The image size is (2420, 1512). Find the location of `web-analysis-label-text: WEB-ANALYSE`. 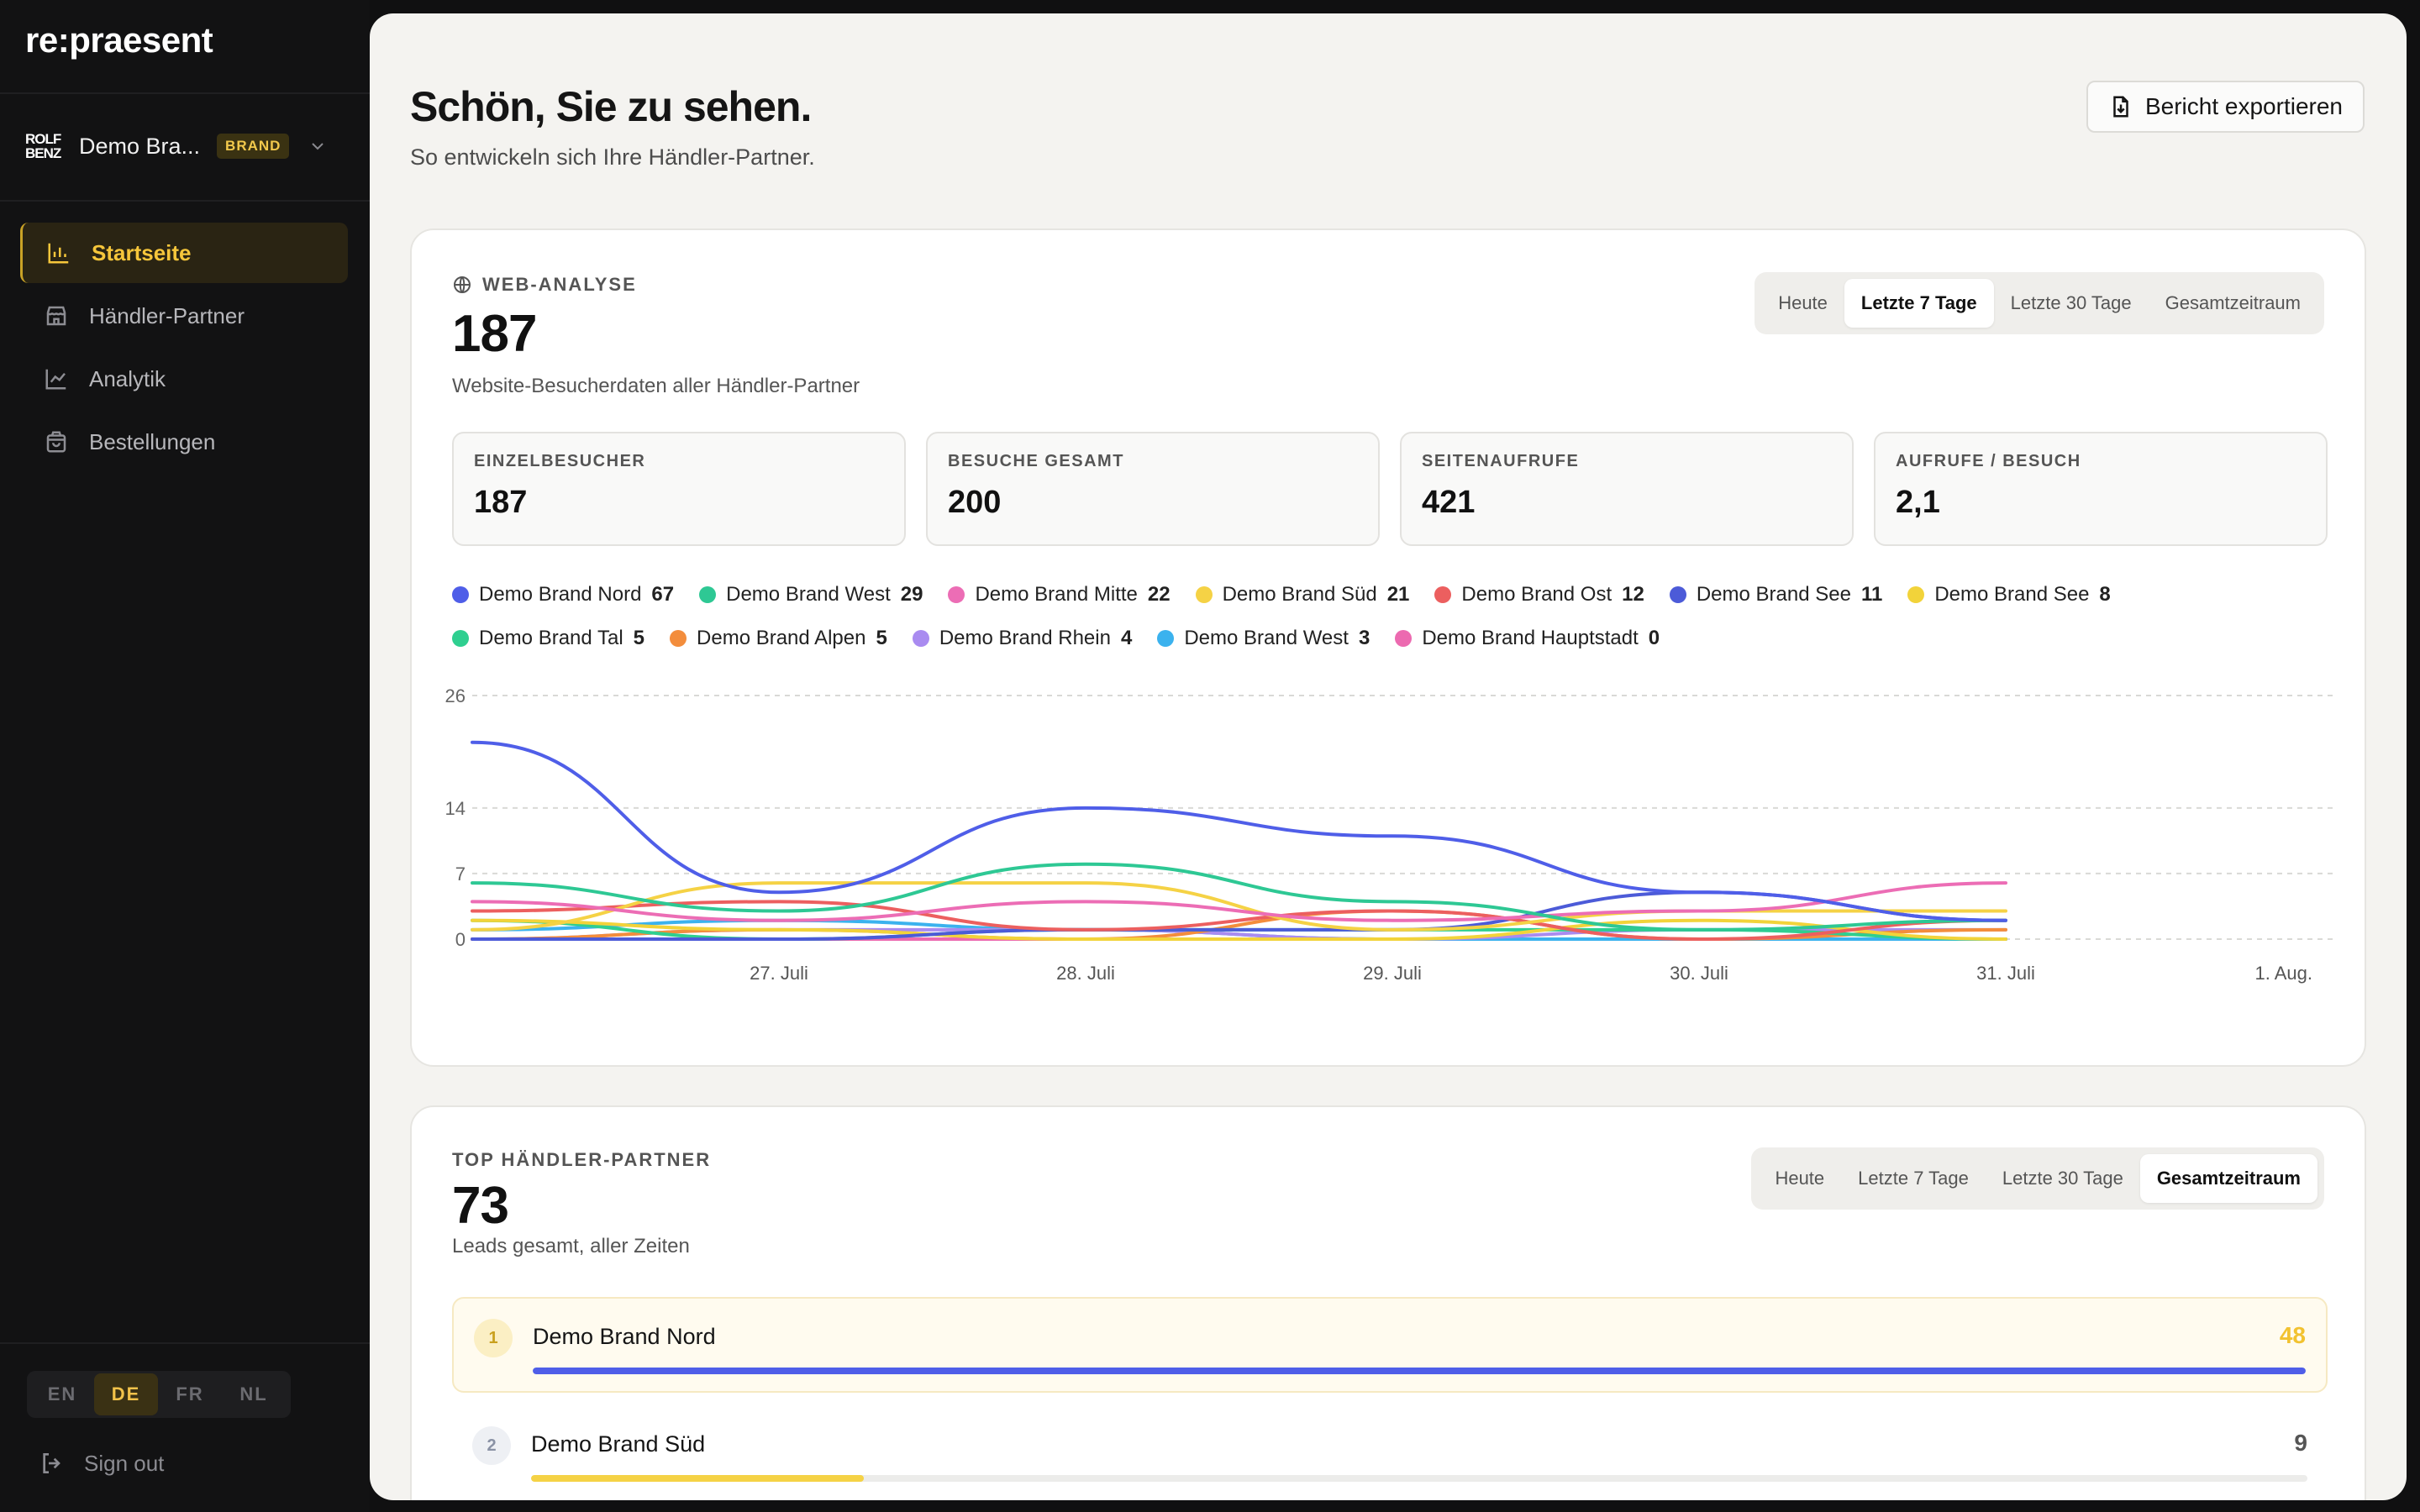

web-analysis-label-text: WEB-ANALYSE is located at coordinates (559, 284).